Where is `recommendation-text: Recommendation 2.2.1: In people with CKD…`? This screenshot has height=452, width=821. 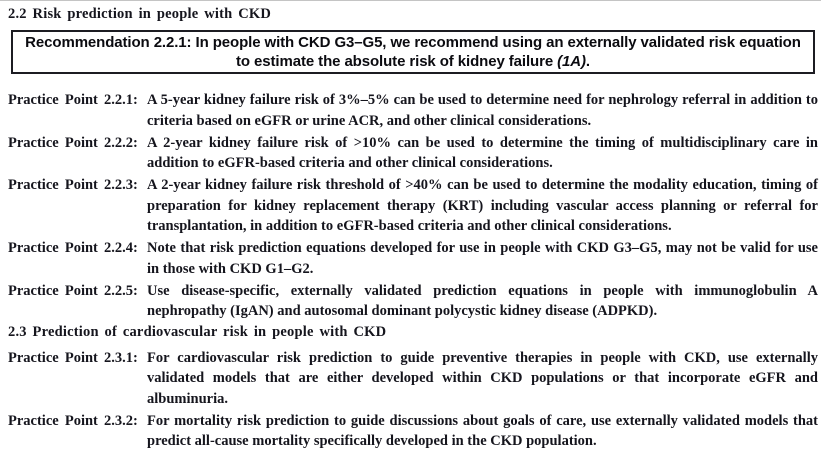 recommendation-text: Recommendation 2.2.1: In people with CKD… is located at coordinates (413, 52).